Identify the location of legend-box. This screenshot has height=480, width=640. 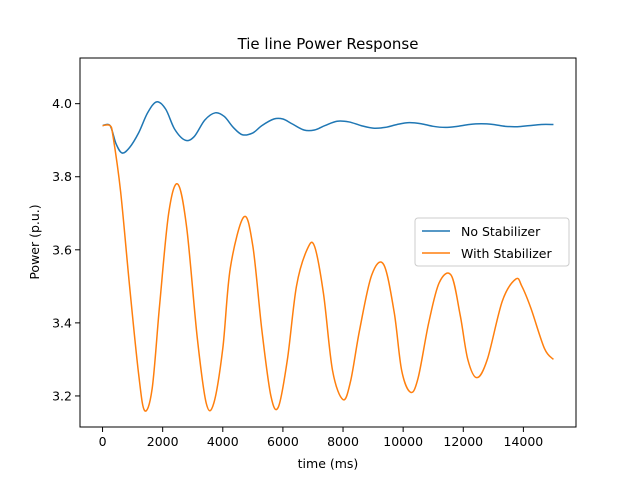
(492, 242).